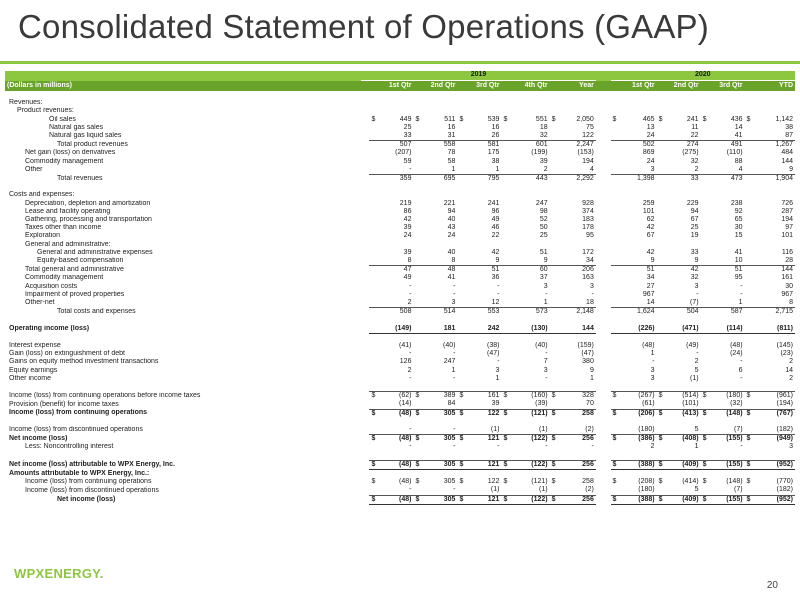  Describe the element at coordinates (722, 85) in the screenshot. I see `col-2020-q3: 3rd Qtr` at that location.